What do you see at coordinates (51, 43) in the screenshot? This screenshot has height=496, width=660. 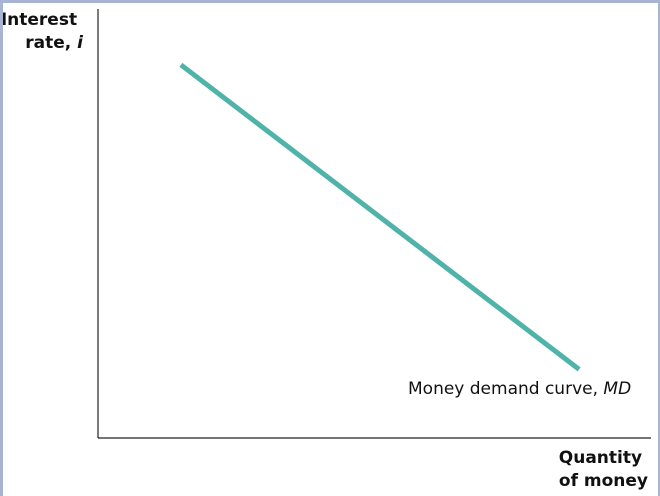 I see `y-axis-label-line-2-text: rate,` at bounding box center [51, 43].